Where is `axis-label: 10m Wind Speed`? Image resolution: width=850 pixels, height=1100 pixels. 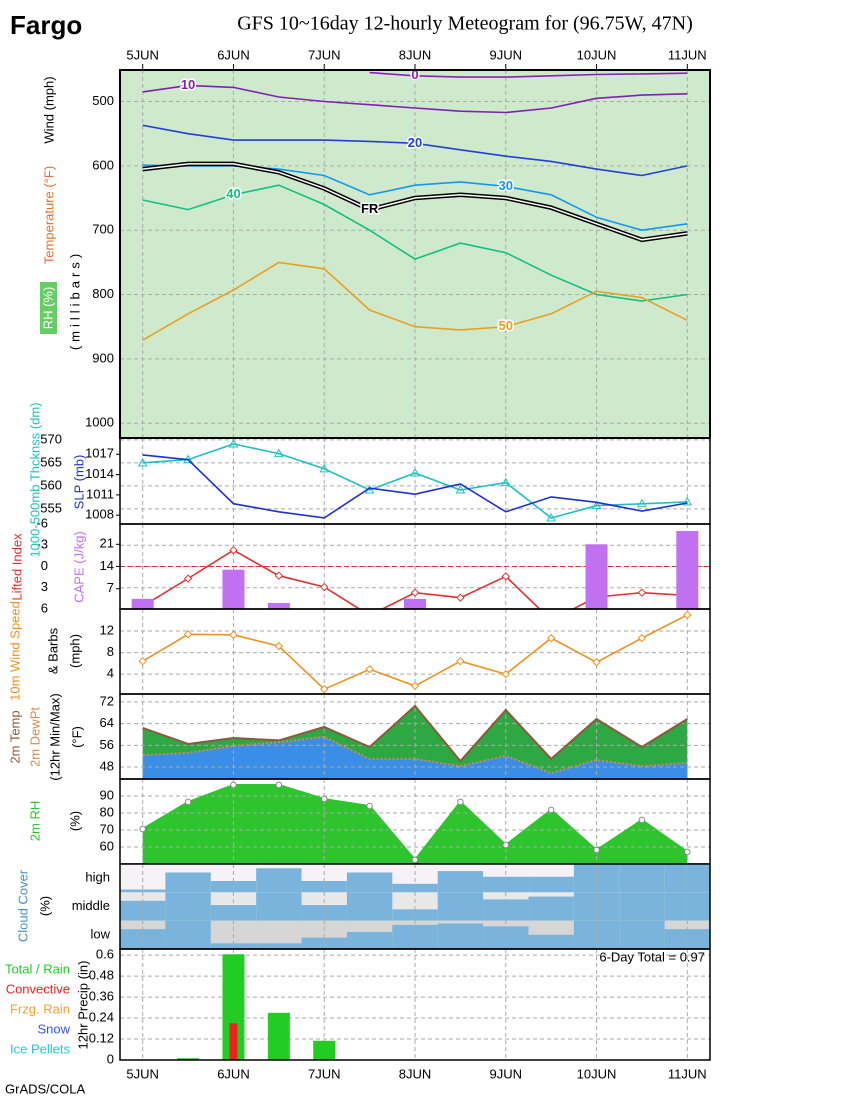
axis-label: 10m Wind Speed is located at coordinates (14, 651).